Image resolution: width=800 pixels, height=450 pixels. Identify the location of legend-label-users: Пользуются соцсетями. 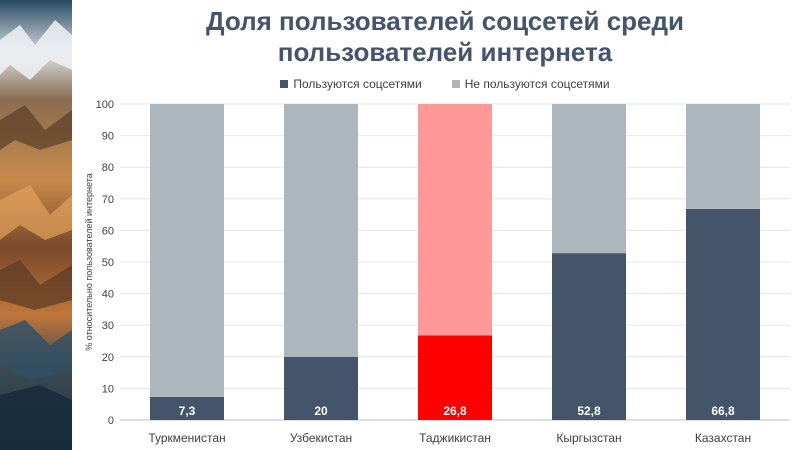
(357, 84).